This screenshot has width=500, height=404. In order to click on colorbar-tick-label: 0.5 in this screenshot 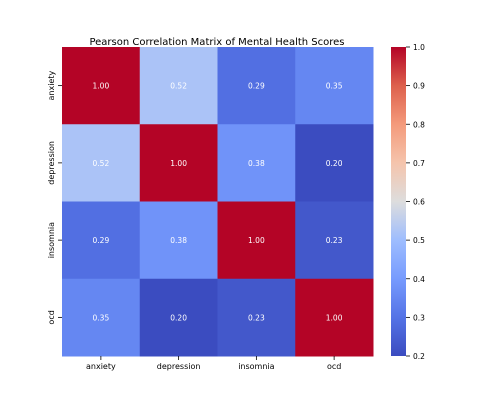, I will do `click(419, 240)`.